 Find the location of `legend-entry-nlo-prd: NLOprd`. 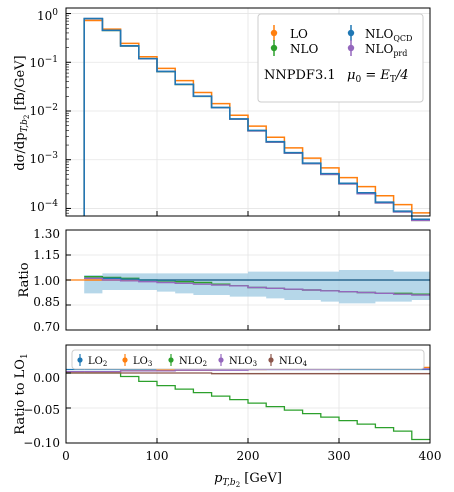

legend-entry-nlo-prd: NLOprd is located at coordinates (377, 49).